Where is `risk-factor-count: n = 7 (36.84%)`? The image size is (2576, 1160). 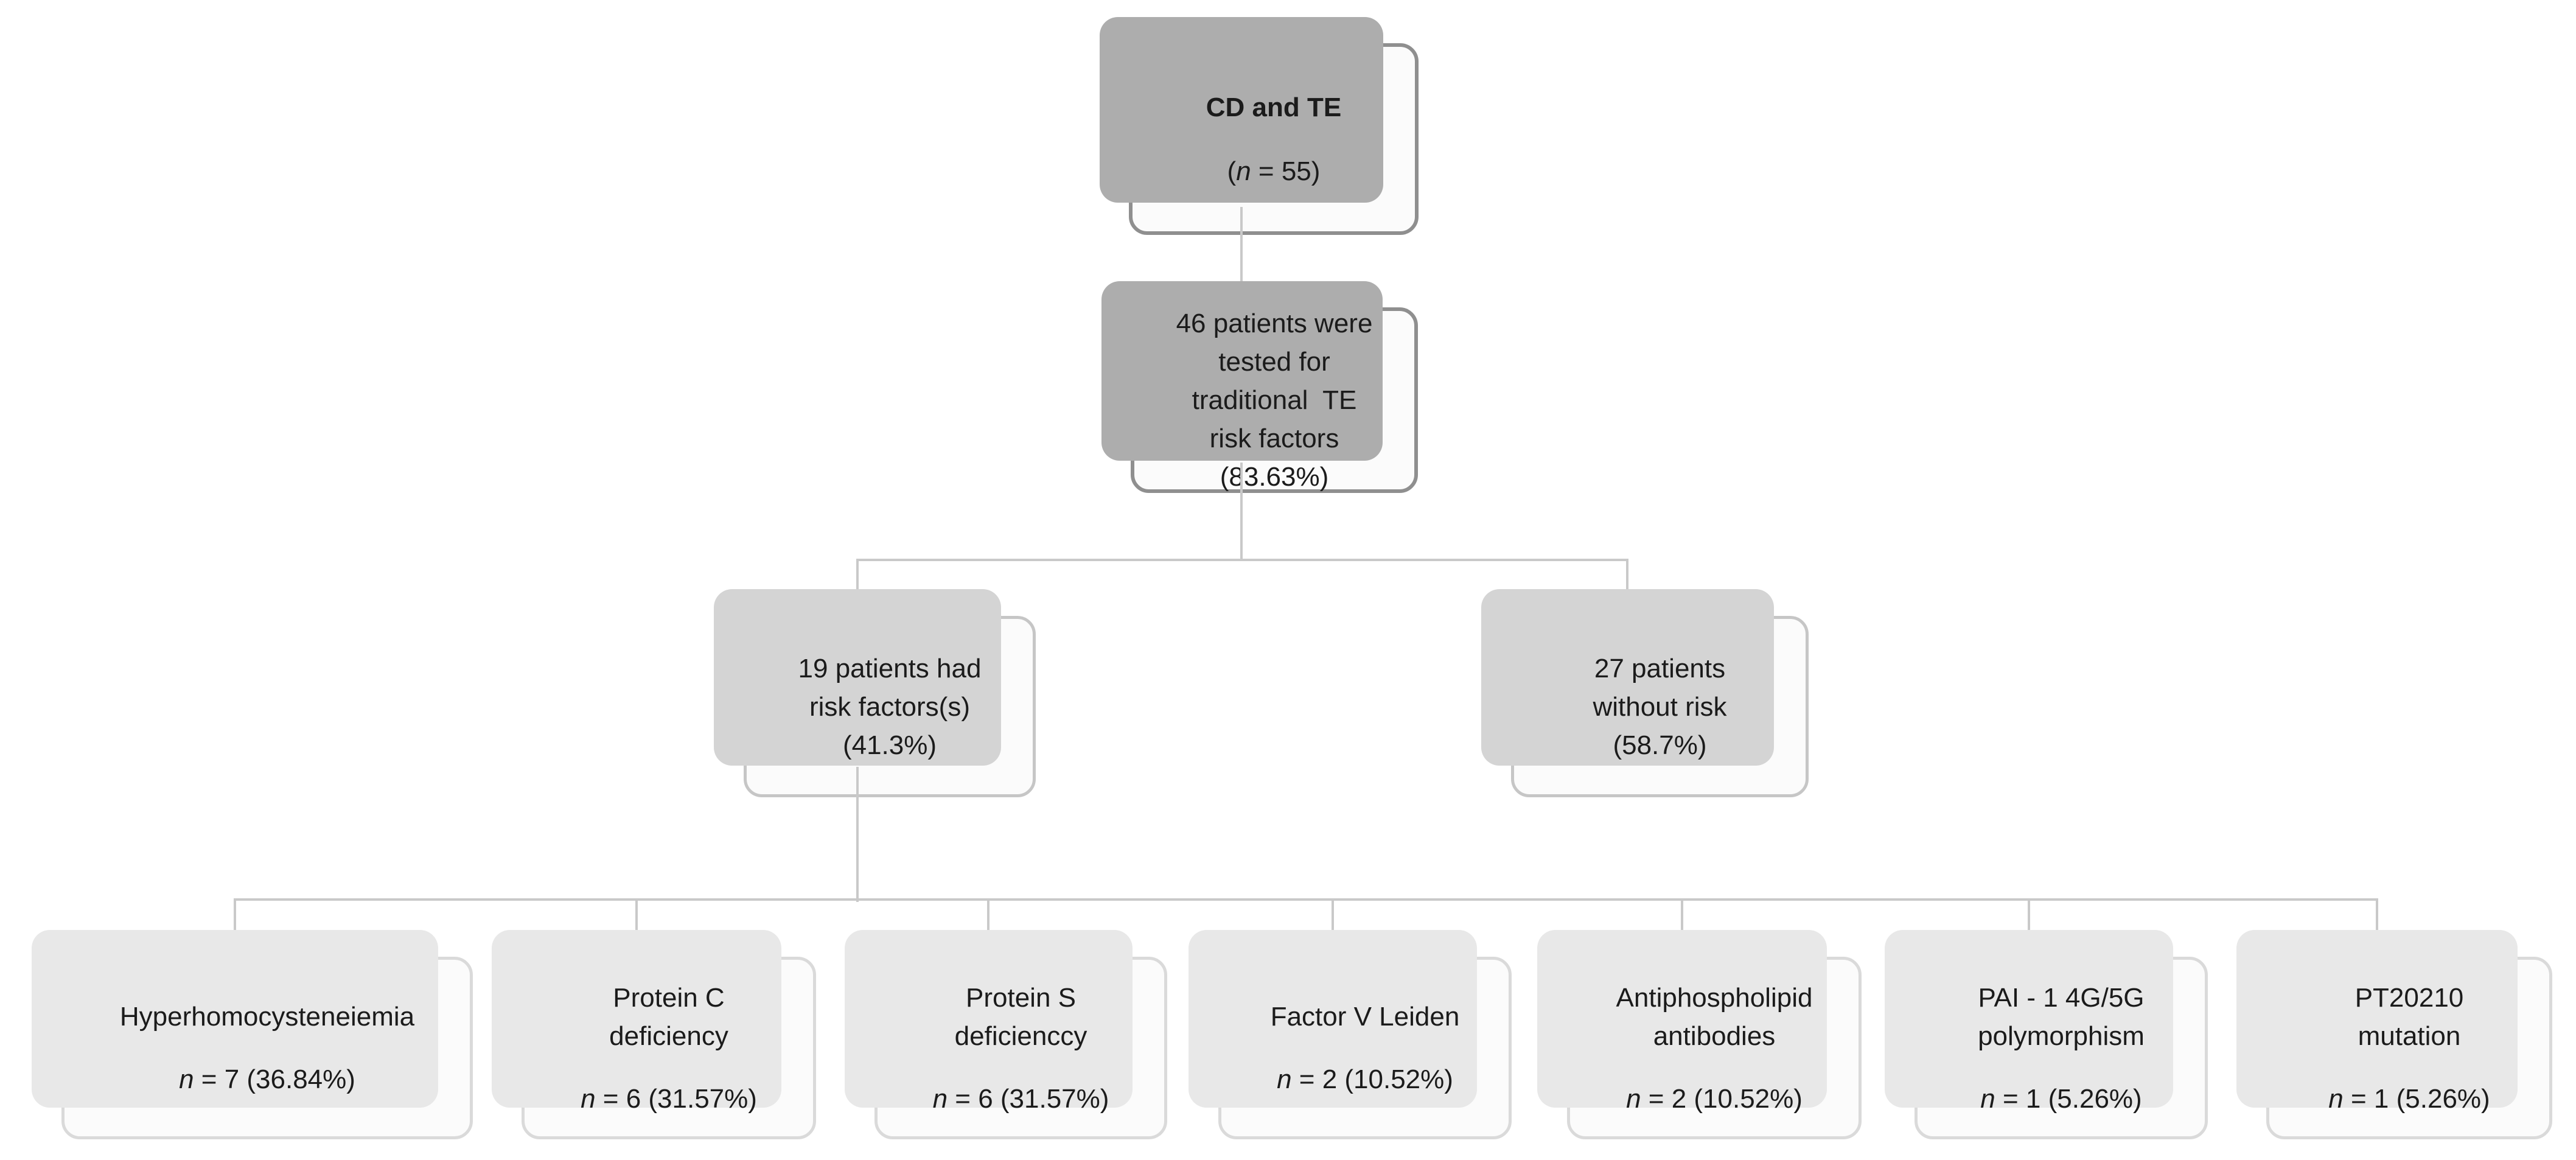 risk-factor-count: n = 7 (36.84%) is located at coordinates (267, 1079).